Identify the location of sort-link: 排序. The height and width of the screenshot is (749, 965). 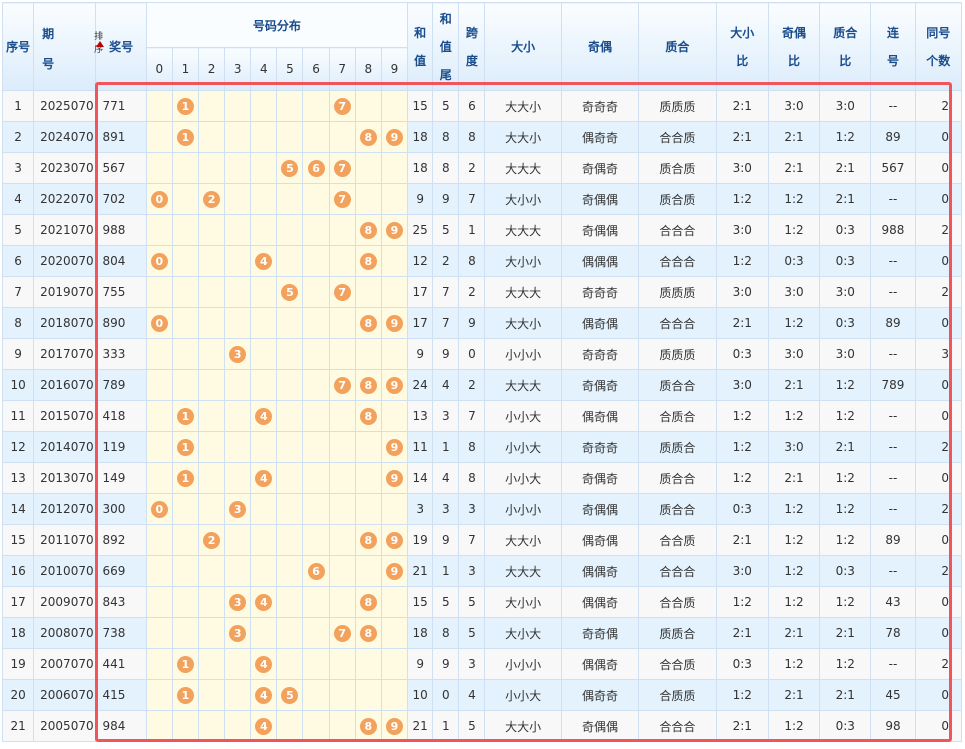
(99, 43).